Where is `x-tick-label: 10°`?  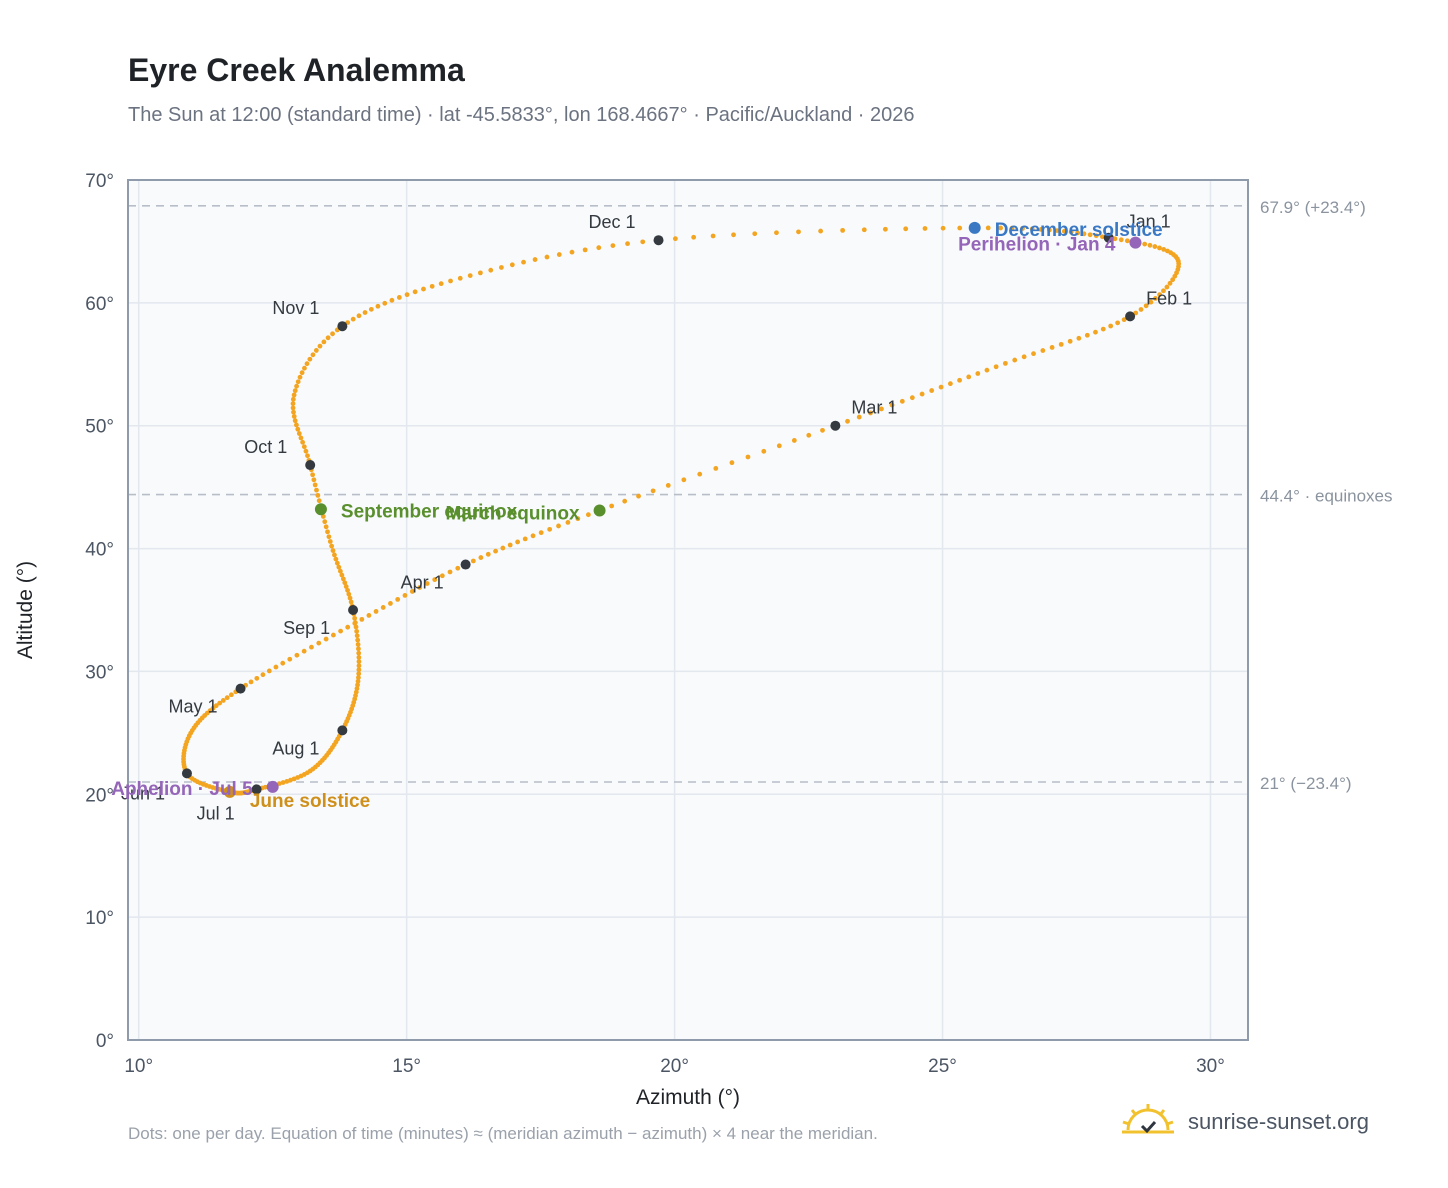 x-tick-label: 10° is located at coordinates (138, 1066).